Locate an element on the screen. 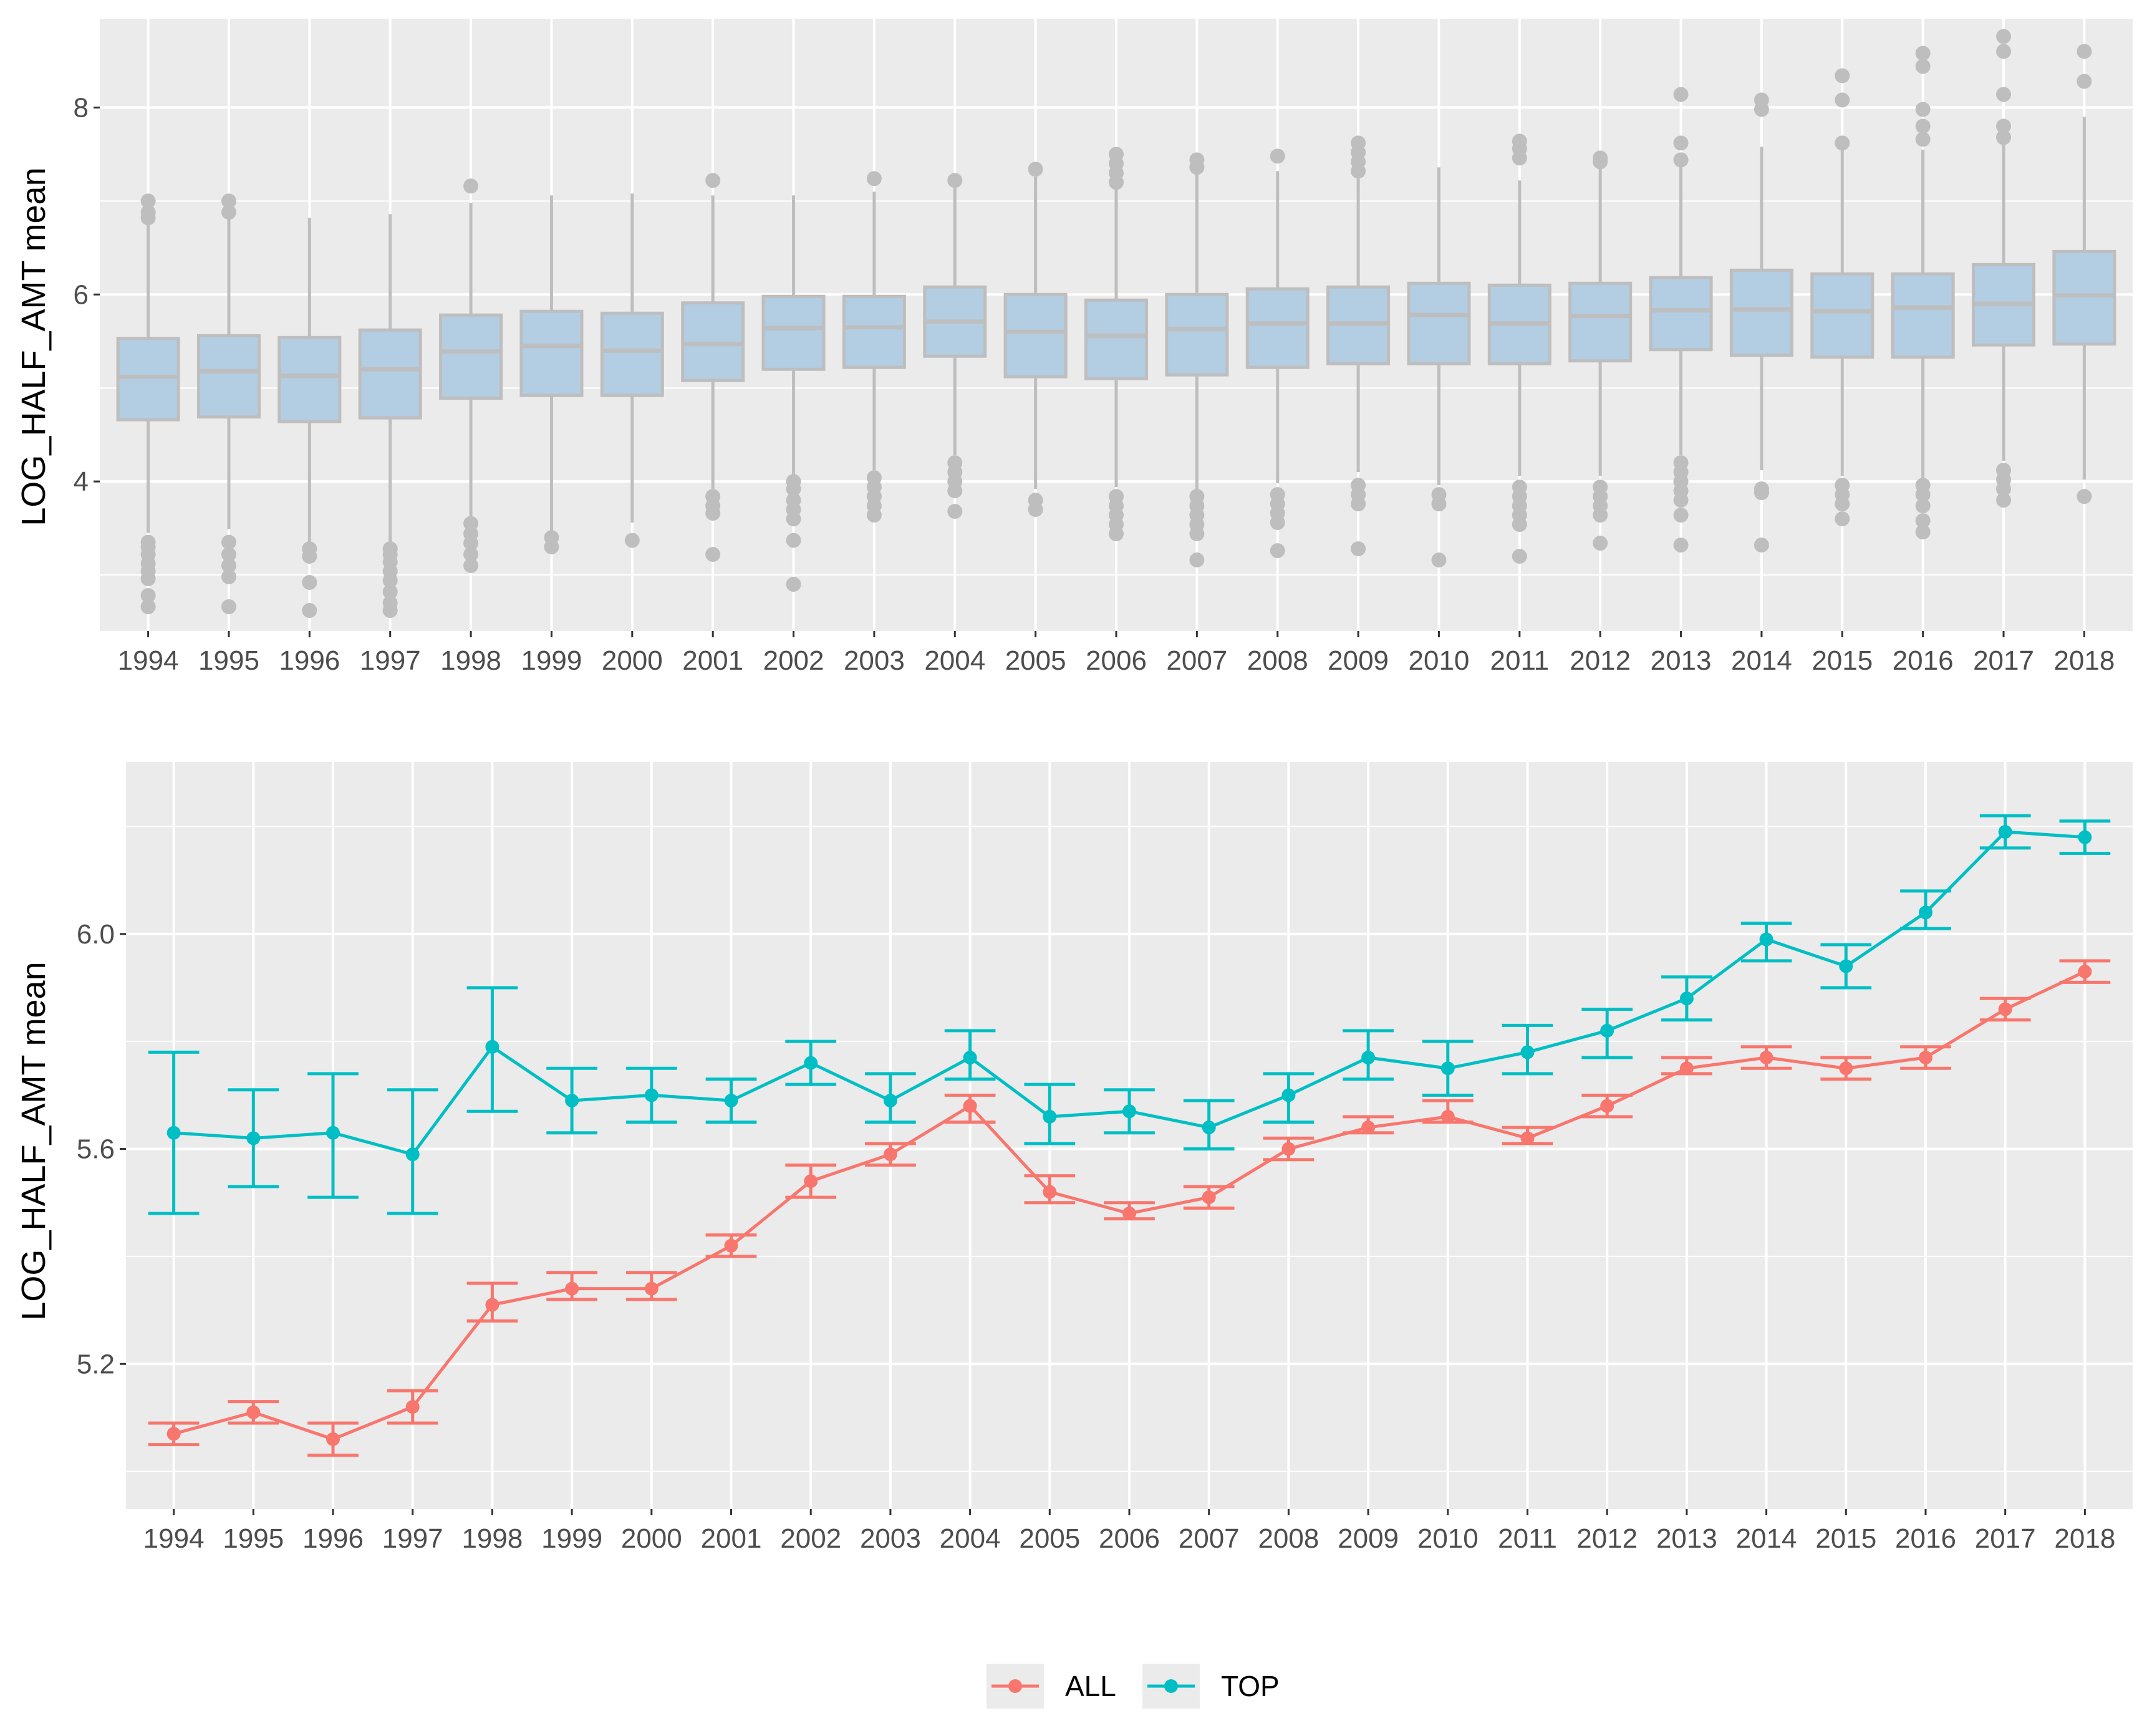 Image resolution: width=2147 pixels, height=1736 pixels. boxplot-y-tick-label-0: 4 is located at coordinates (81, 481).